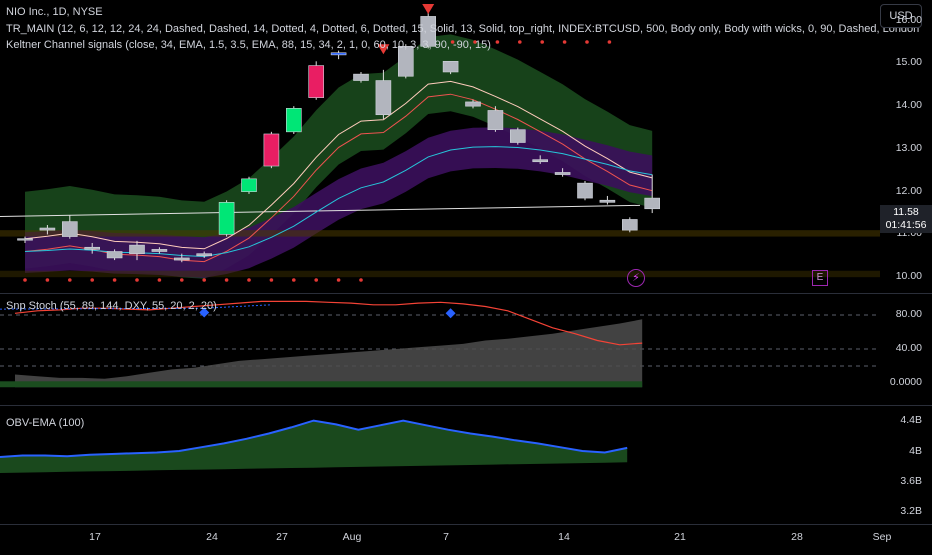 This screenshot has height=555, width=932. Describe the element at coordinates (440, 274) in the screenshot. I see `support-zone-lower` at that location.